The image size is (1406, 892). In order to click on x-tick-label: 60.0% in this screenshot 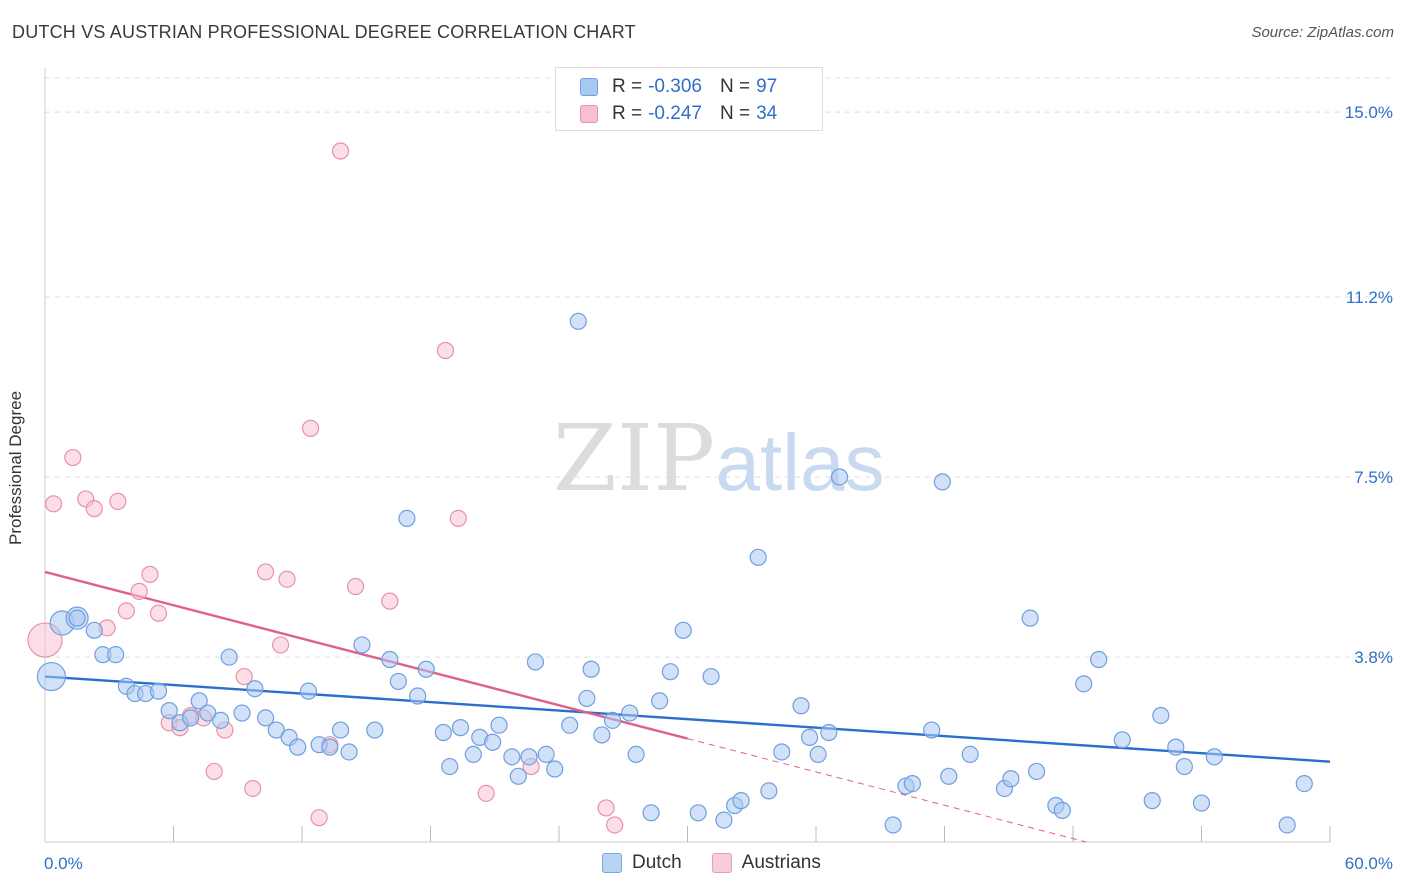, I will do `click(1369, 863)`.